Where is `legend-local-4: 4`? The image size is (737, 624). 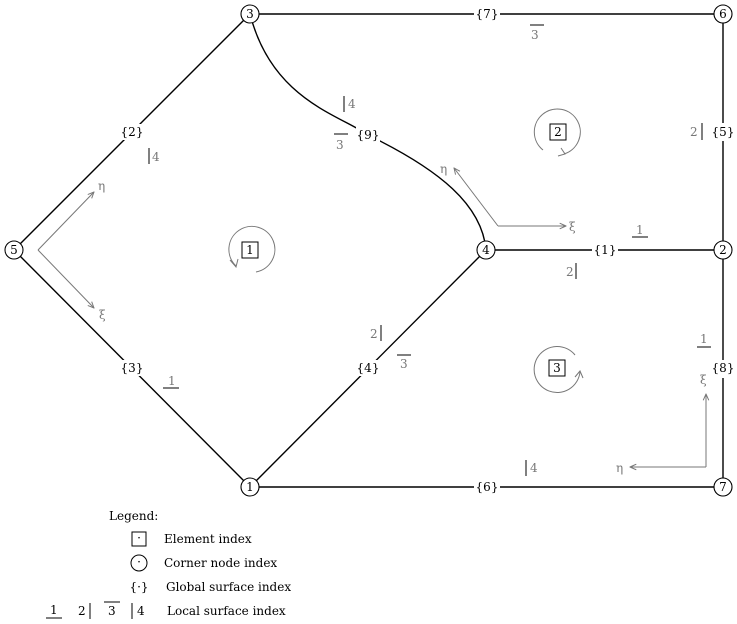 legend-local-4: 4 is located at coordinates (141, 611).